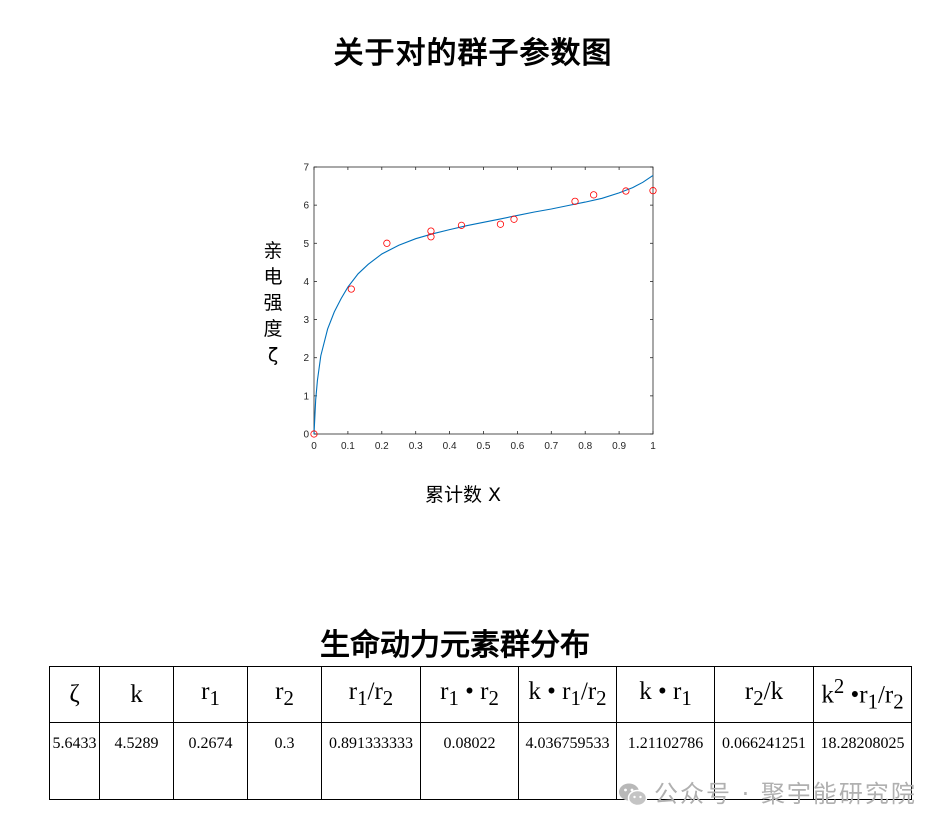 This screenshot has height=826, width=946. What do you see at coordinates (306, 282) in the screenshot?
I see `y-tick-label: 4` at bounding box center [306, 282].